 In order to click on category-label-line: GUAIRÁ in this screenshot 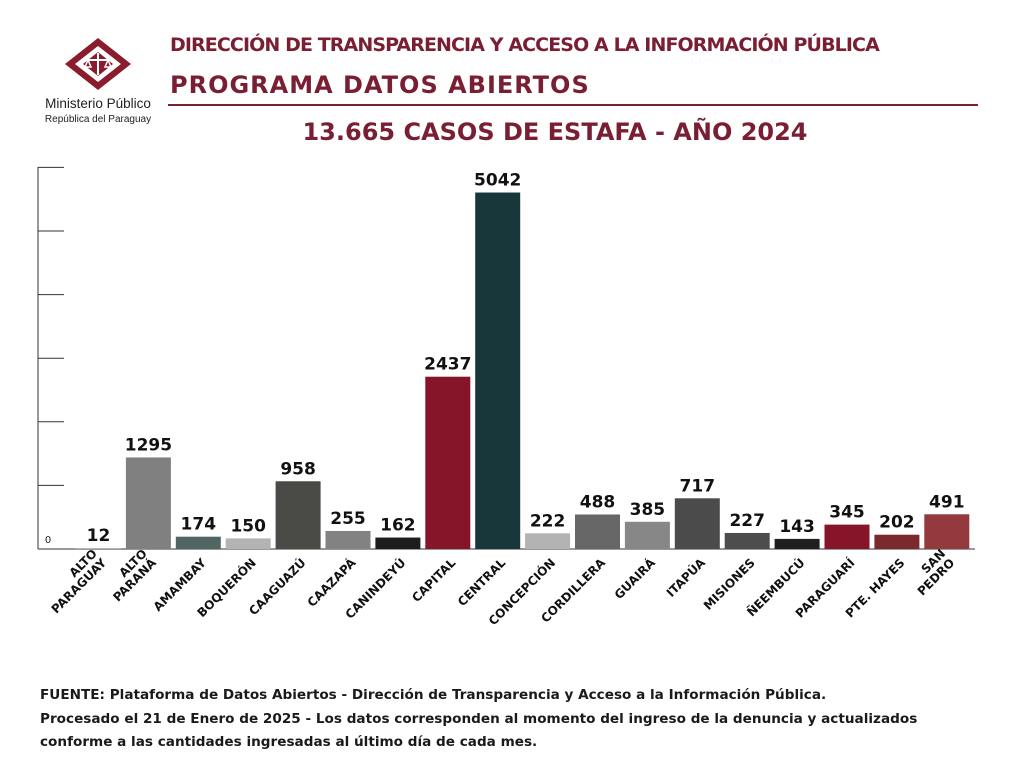, I will do `click(635, 578)`.